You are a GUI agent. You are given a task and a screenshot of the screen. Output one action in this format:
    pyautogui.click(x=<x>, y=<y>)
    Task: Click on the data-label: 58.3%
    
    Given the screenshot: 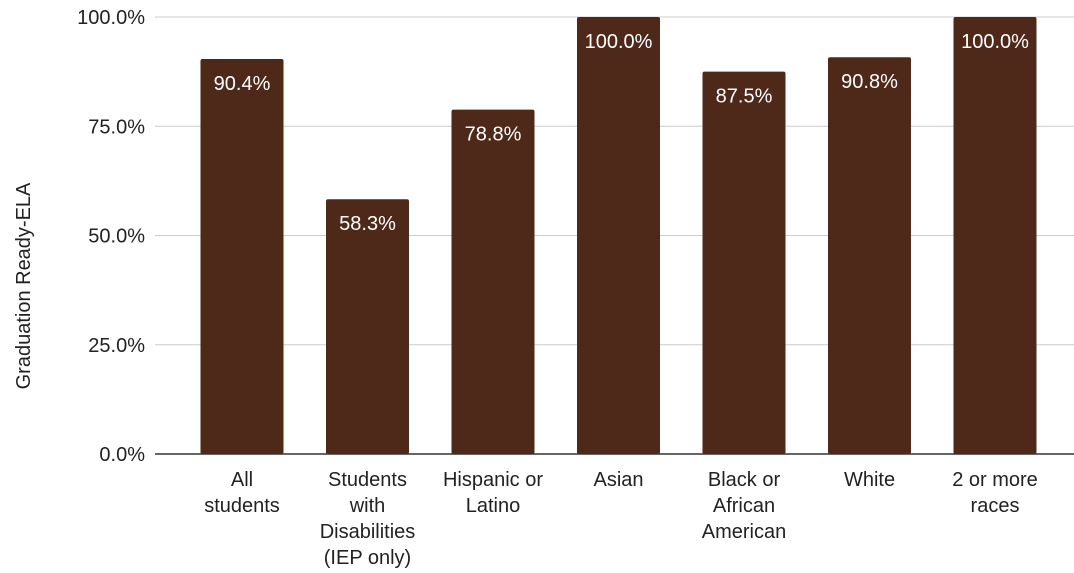 What is the action you would take?
    pyautogui.click(x=367, y=224)
    